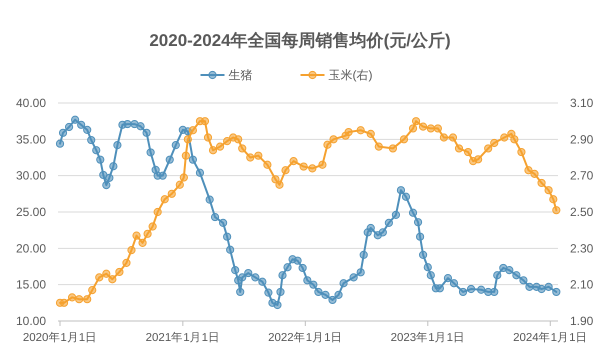 The height and width of the screenshot is (360, 600). I want to click on y-tick-label: 10.00, so click(31, 321).